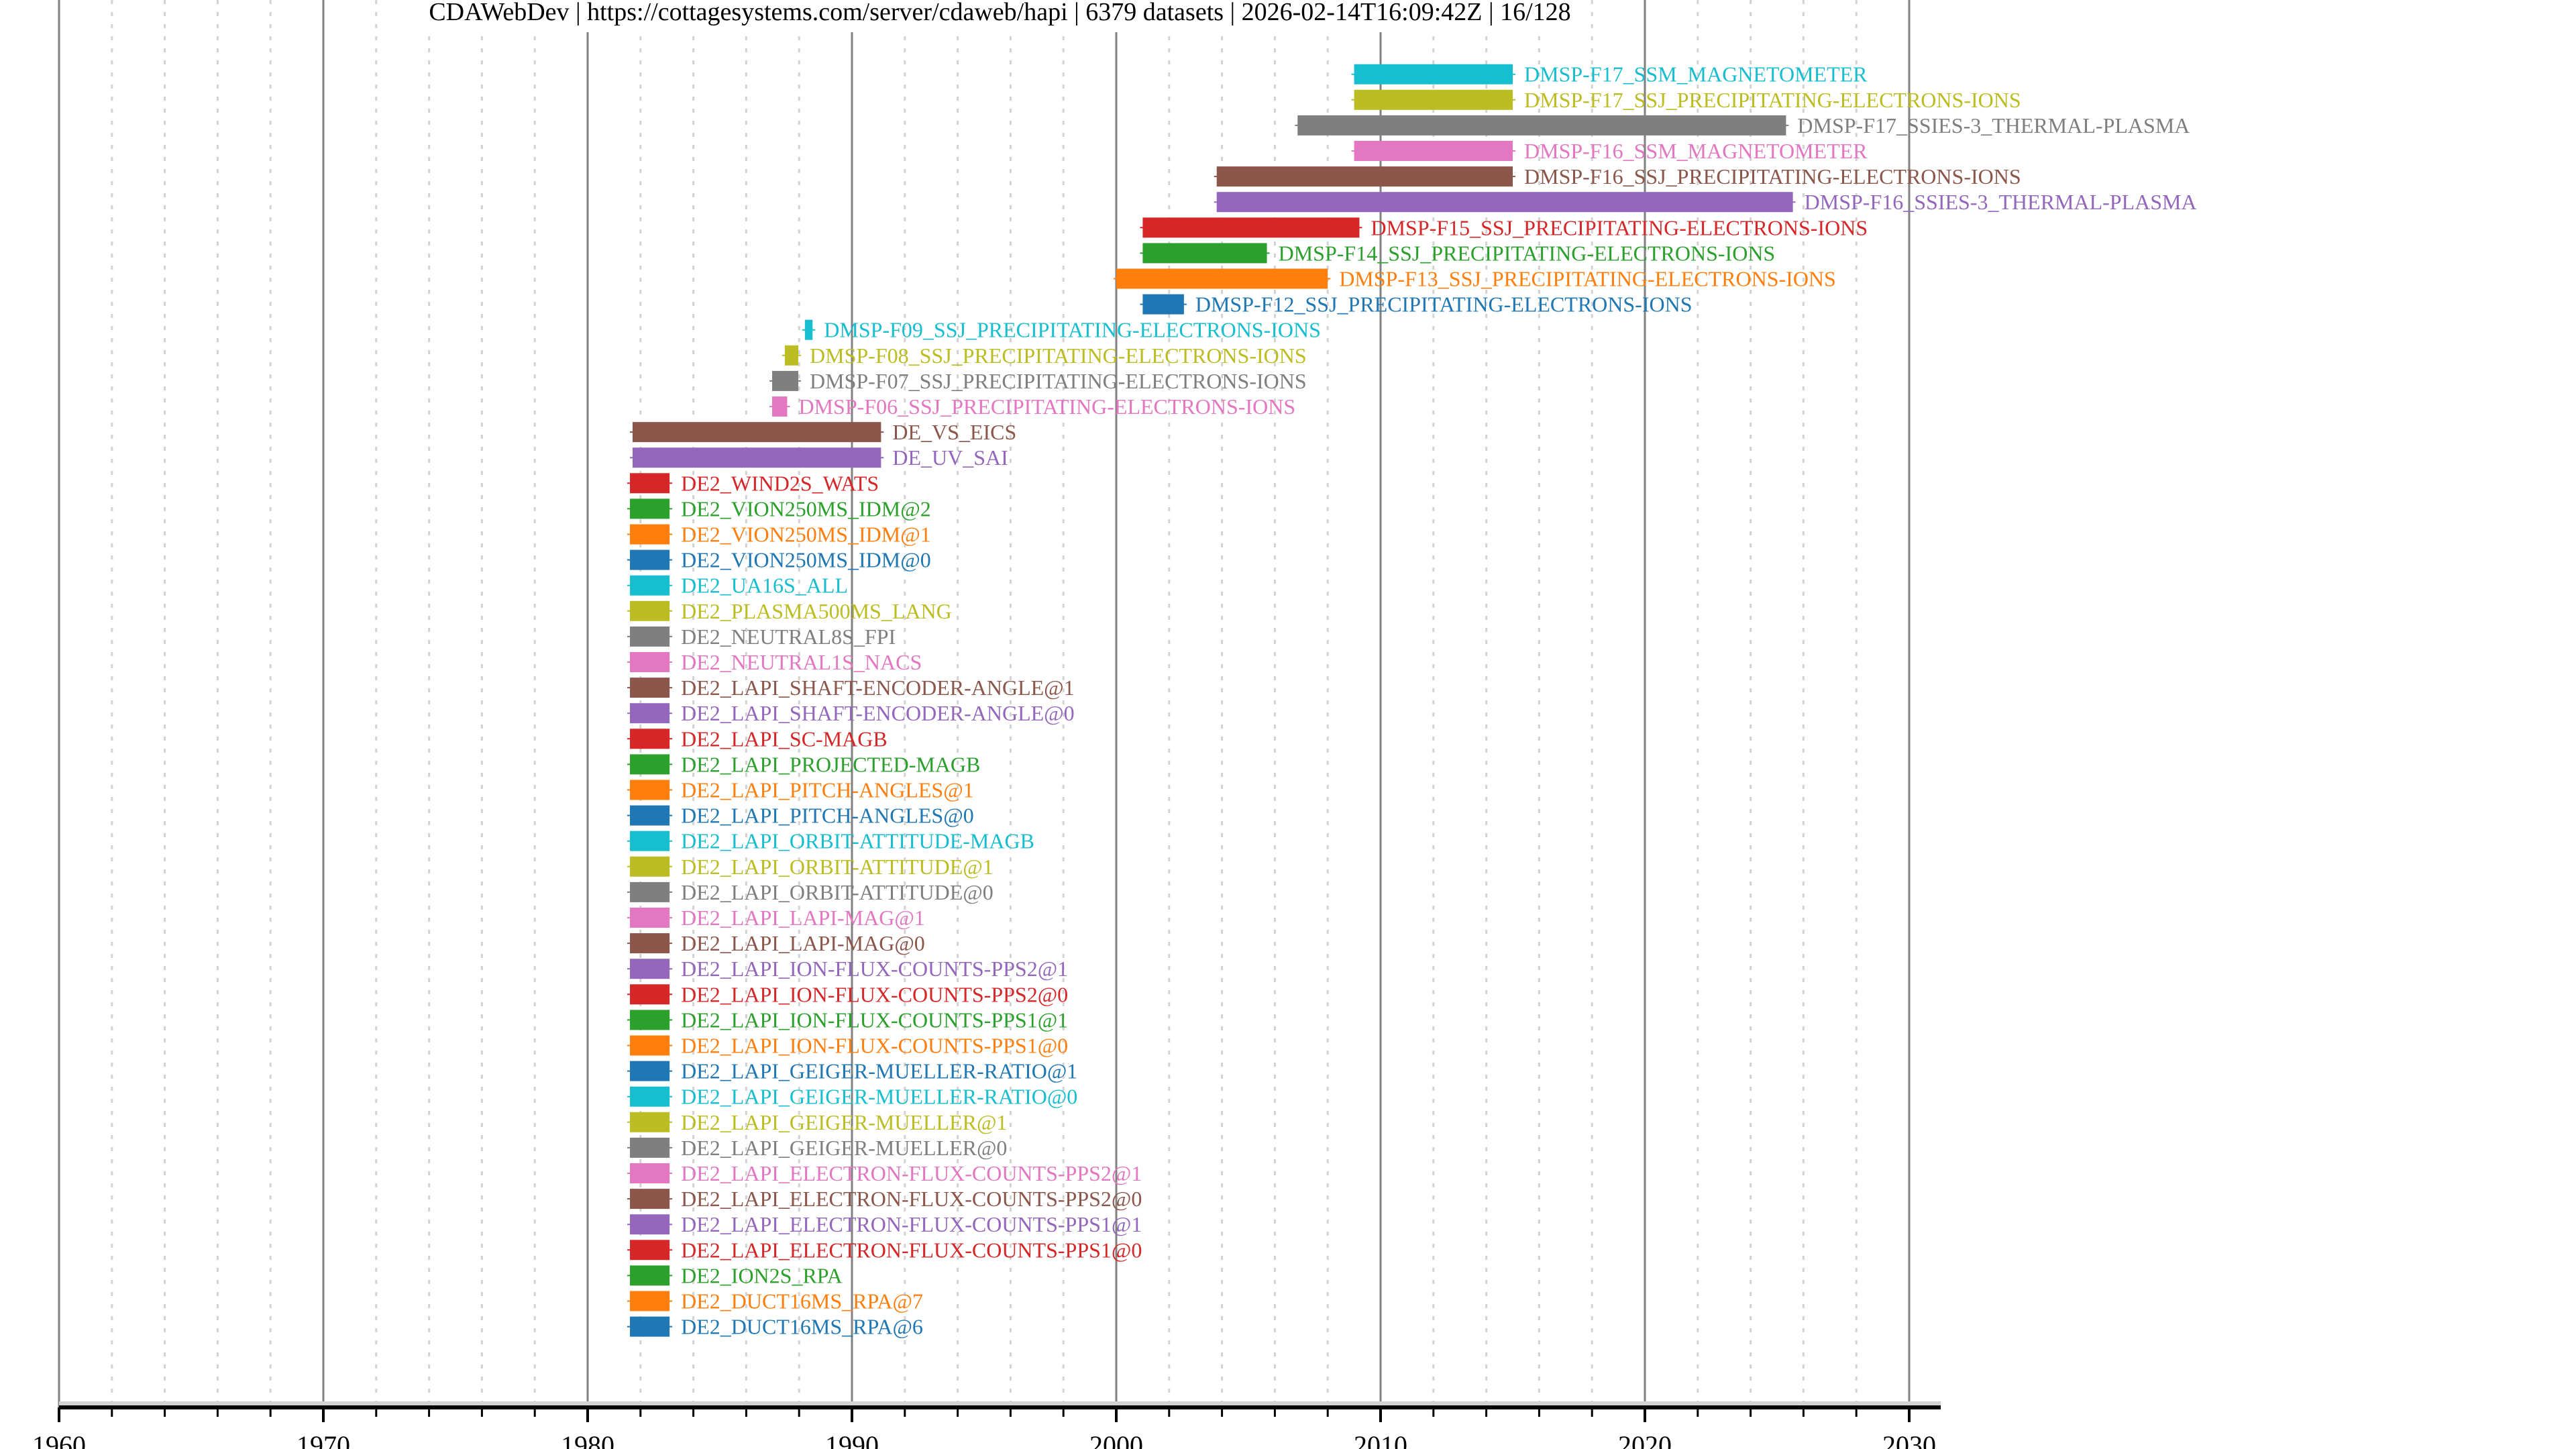 The height and width of the screenshot is (1449, 2576). I want to click on dataset-row: DE2_PLASMA500MS_LANG, so click(789, 611).